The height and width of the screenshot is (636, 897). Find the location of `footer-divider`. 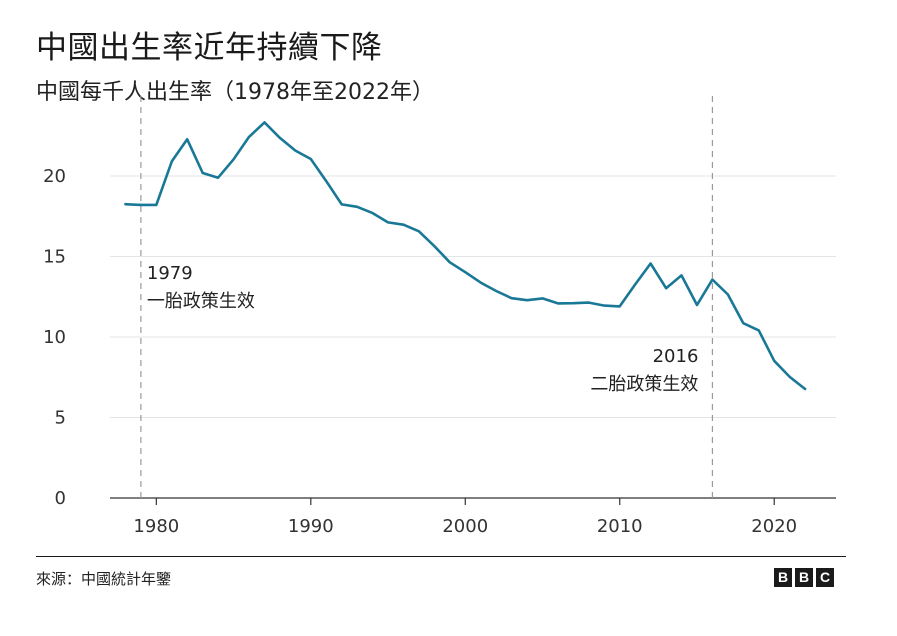

footer-divider is located at coordinates (441, 556).